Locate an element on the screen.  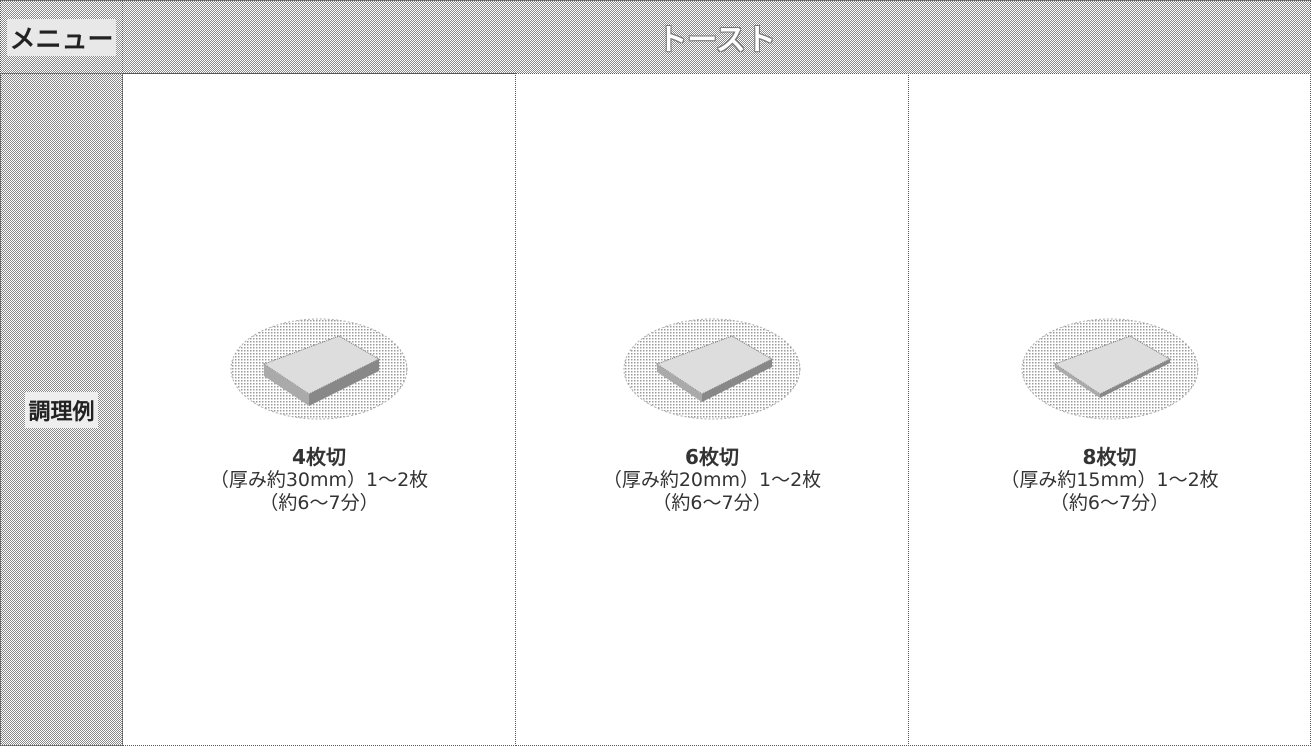
title-header: トースト is located at coordinates (716, 37).